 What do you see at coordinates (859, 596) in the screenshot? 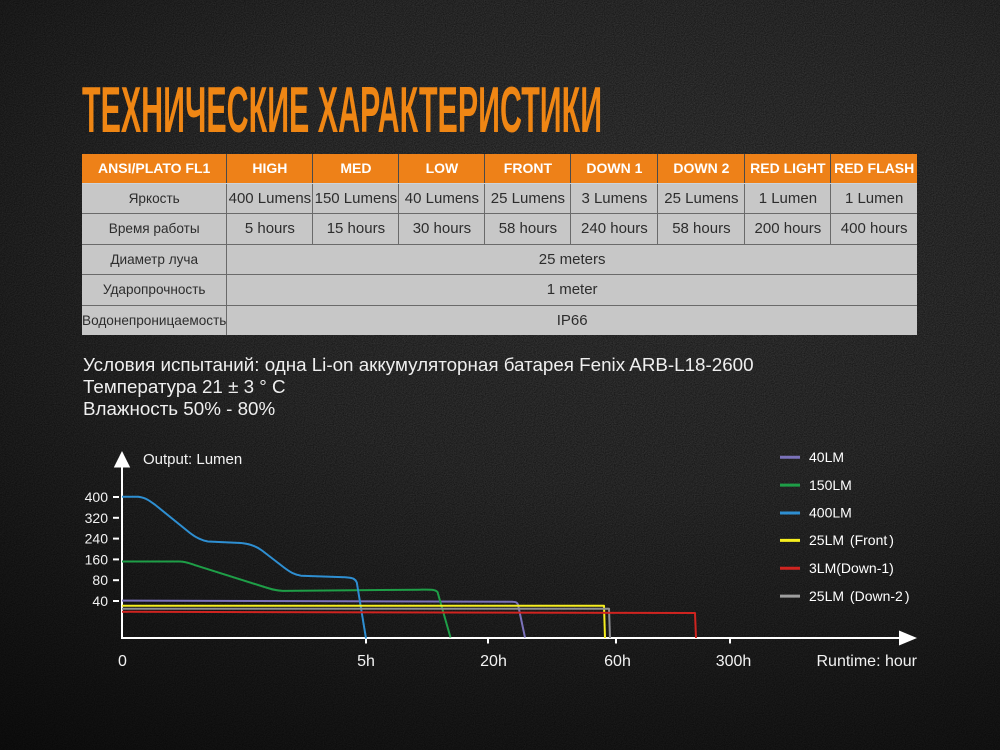
I see `svg-text: 25LM (Down-2)` at bounding box center [859, 596].